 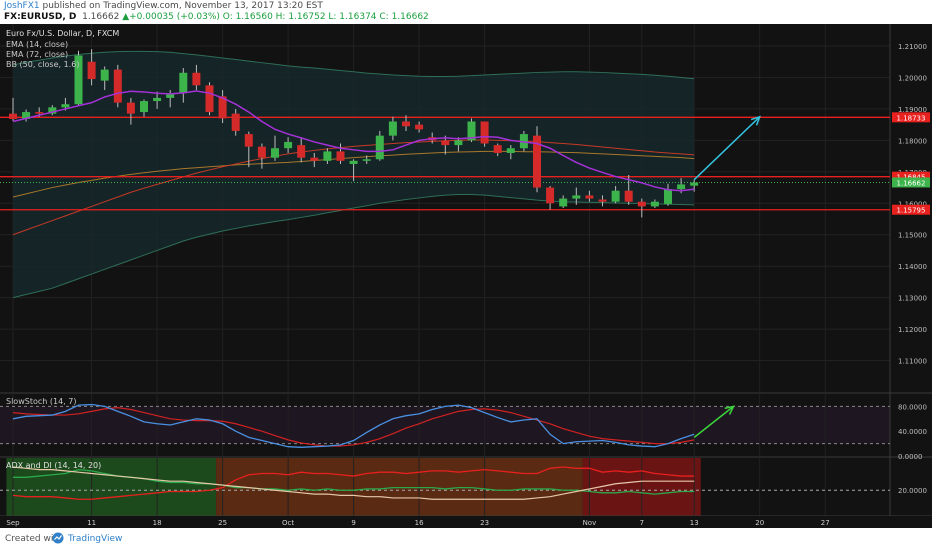 I want to click on stoch-tick-label: 0.0000, so click(x=910, y=457).